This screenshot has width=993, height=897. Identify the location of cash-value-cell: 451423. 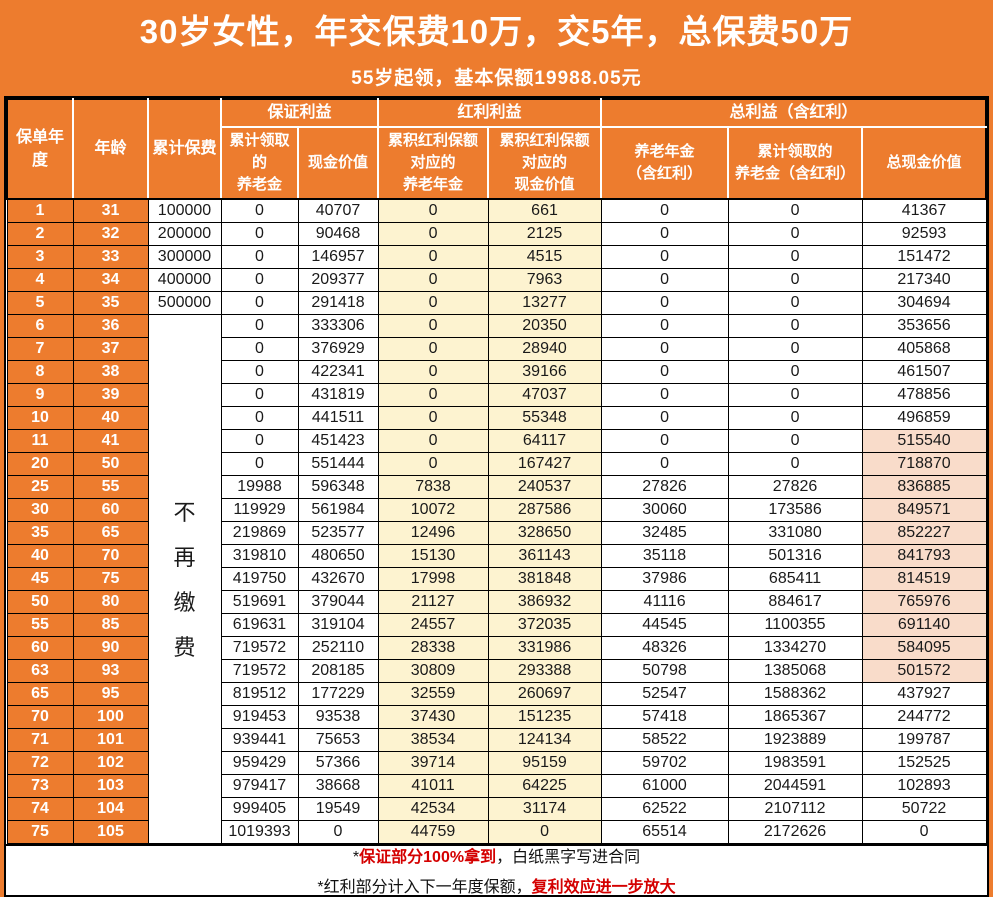
(338, 440).